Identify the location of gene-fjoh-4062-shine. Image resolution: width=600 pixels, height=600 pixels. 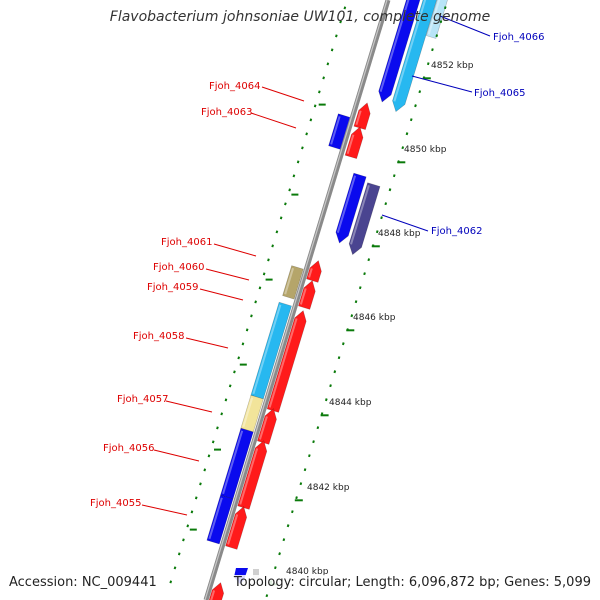
(360, 215).